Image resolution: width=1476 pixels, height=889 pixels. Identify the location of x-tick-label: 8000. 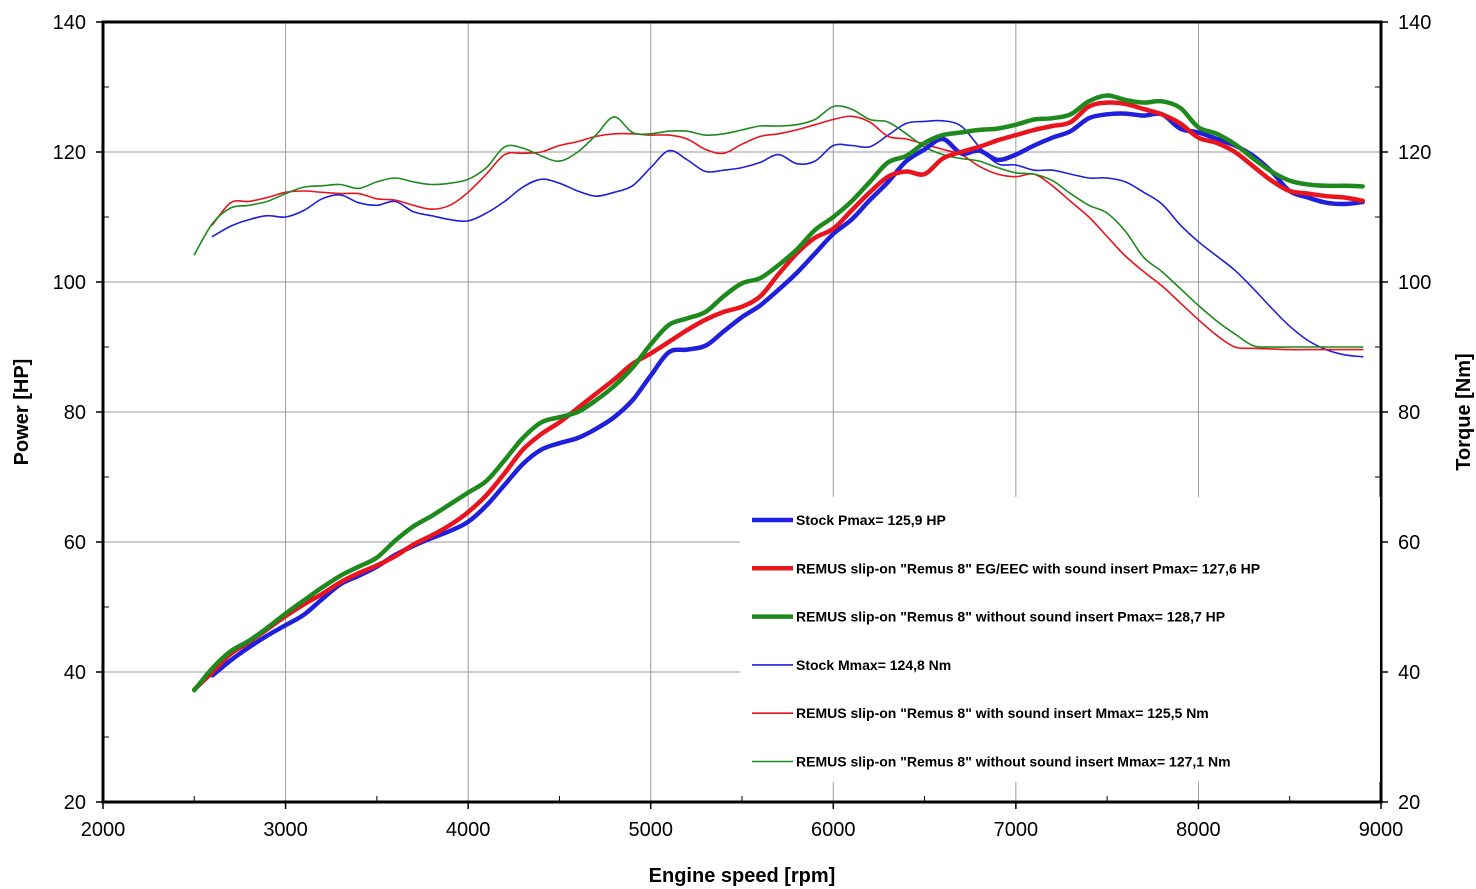
(1198, 830).